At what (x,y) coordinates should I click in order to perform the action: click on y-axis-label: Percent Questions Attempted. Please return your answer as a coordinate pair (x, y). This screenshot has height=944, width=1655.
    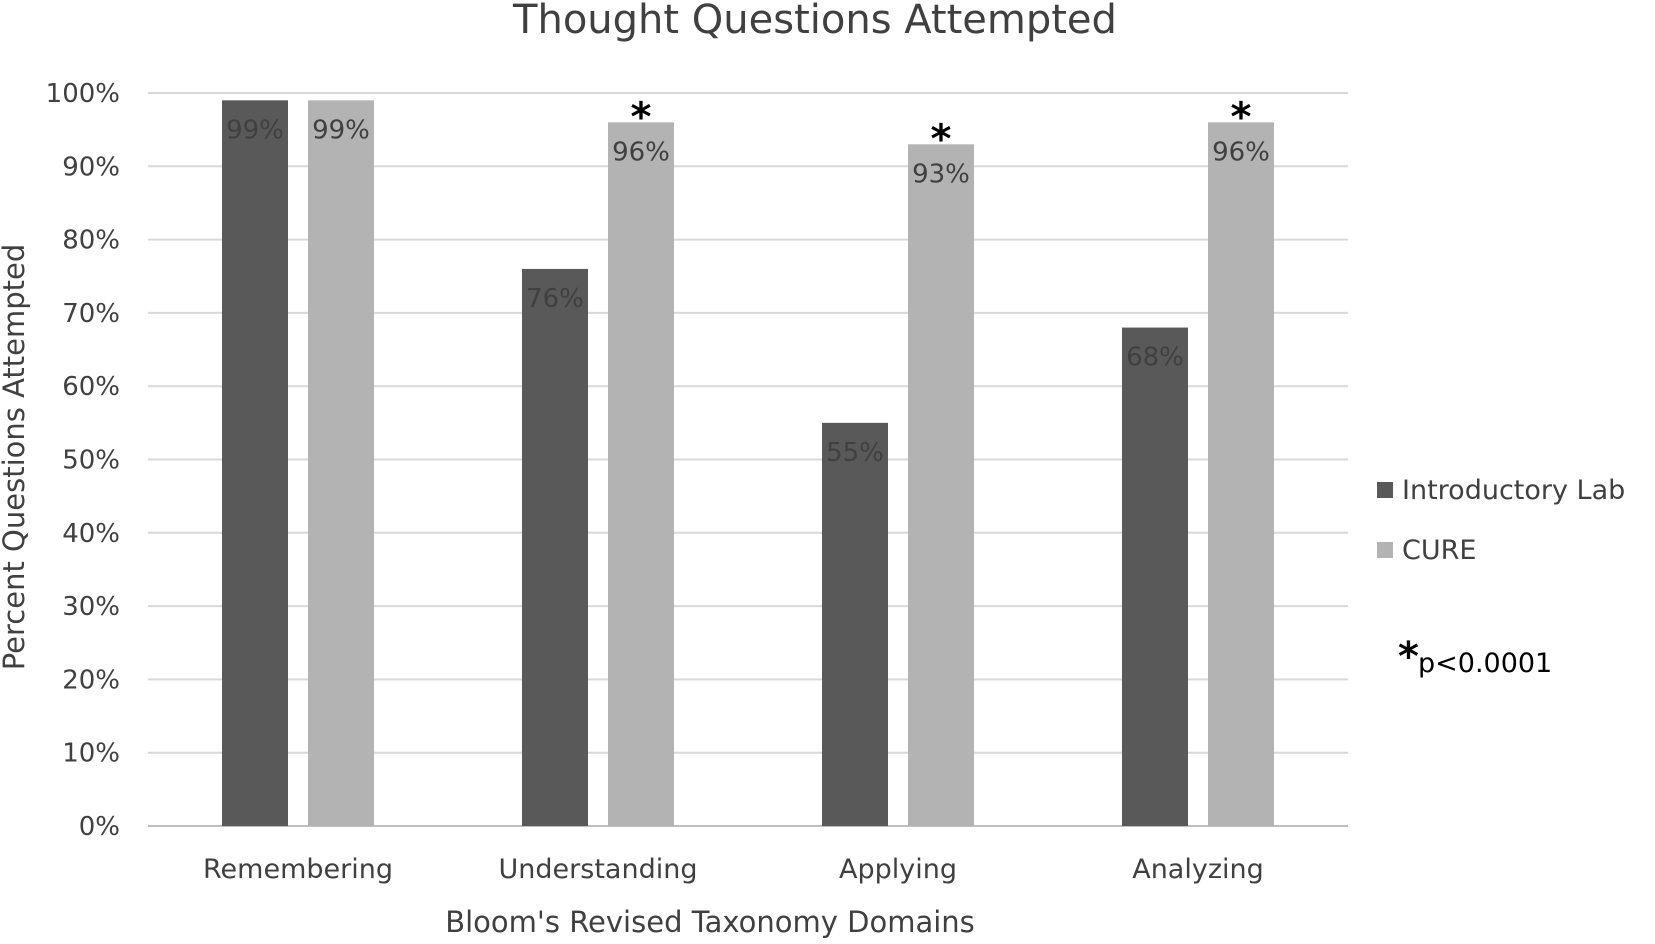
    Looking at the image, I should click on (15, 457).